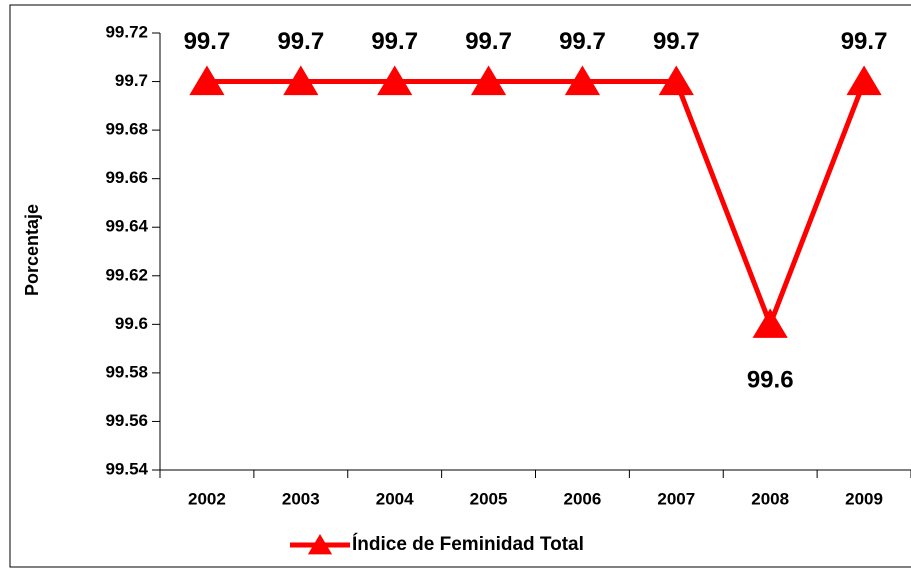 The image size is (911, 570). Describe the element at coordinates (207, 498) in the screenshot. I see `x-tick-label: 2002` at that location.